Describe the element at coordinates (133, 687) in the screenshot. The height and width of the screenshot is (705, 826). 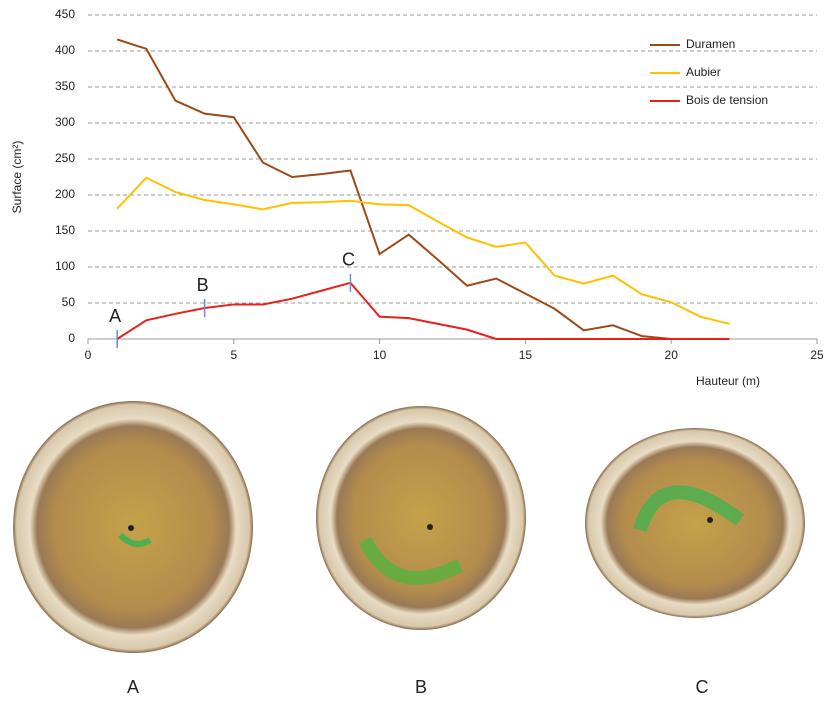
I see `photo-label: A` at that location.